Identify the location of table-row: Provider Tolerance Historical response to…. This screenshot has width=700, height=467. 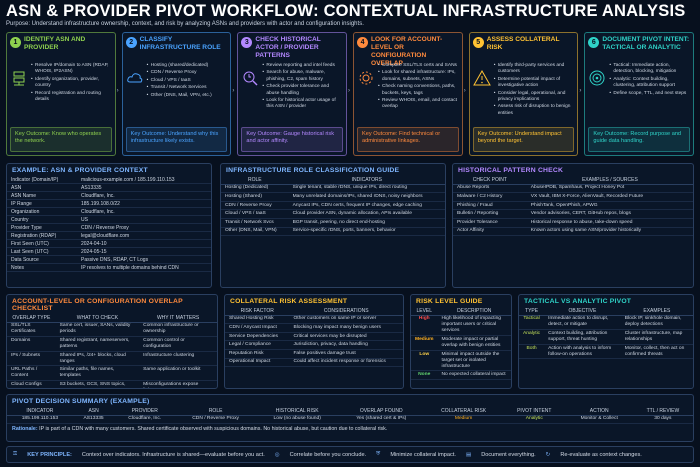
(573, 223).